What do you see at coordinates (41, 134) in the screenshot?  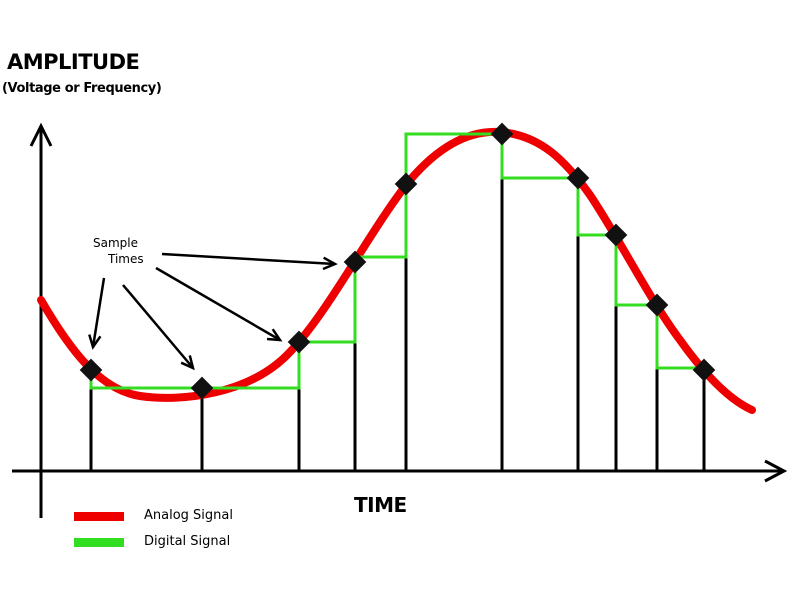 I see `y-axis-arrowhead` at bounding box center [41, 134].